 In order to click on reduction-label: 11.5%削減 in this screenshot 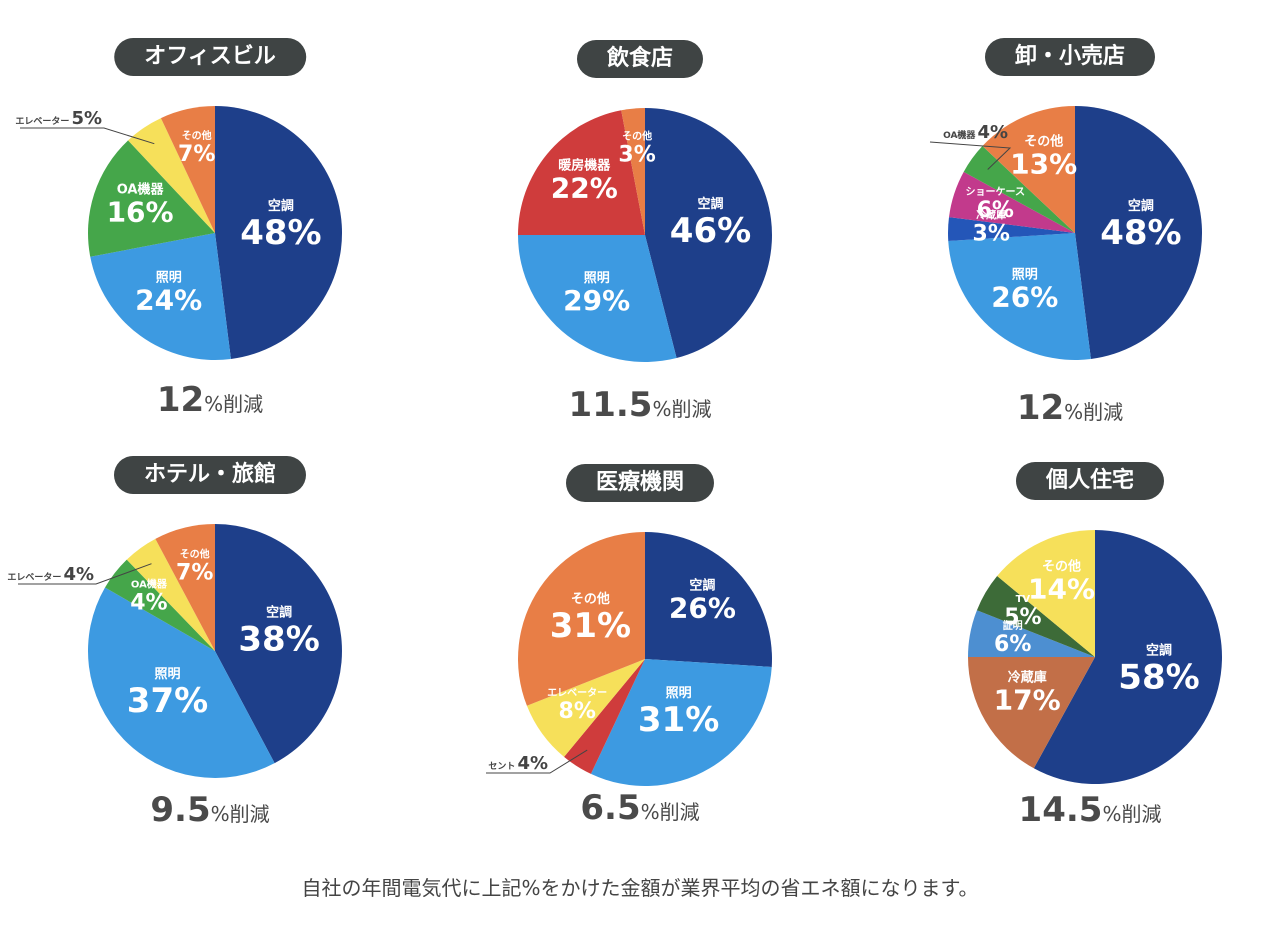, I will do `click(640, 405)`.